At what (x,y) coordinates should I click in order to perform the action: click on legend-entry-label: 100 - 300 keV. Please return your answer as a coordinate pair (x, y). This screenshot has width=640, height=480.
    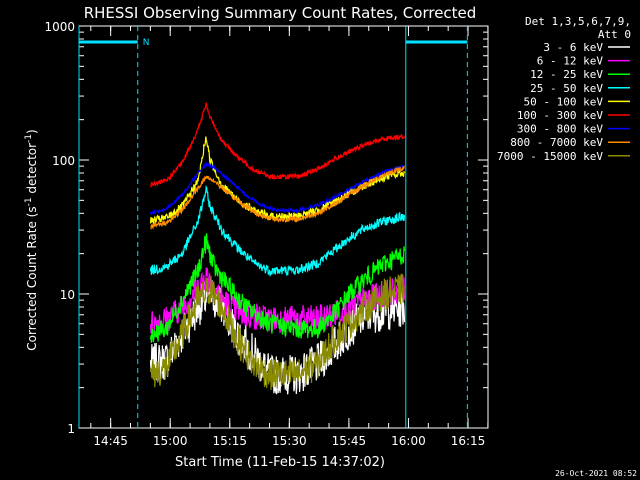
    Looking at the image, I should click on (560, 115).